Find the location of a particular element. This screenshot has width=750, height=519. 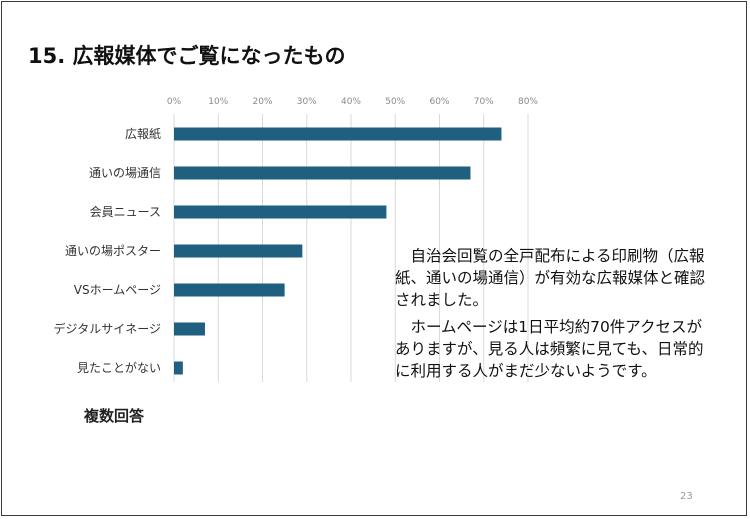

category-label: デジタルサイネージ is located at coordinates (107, 328).